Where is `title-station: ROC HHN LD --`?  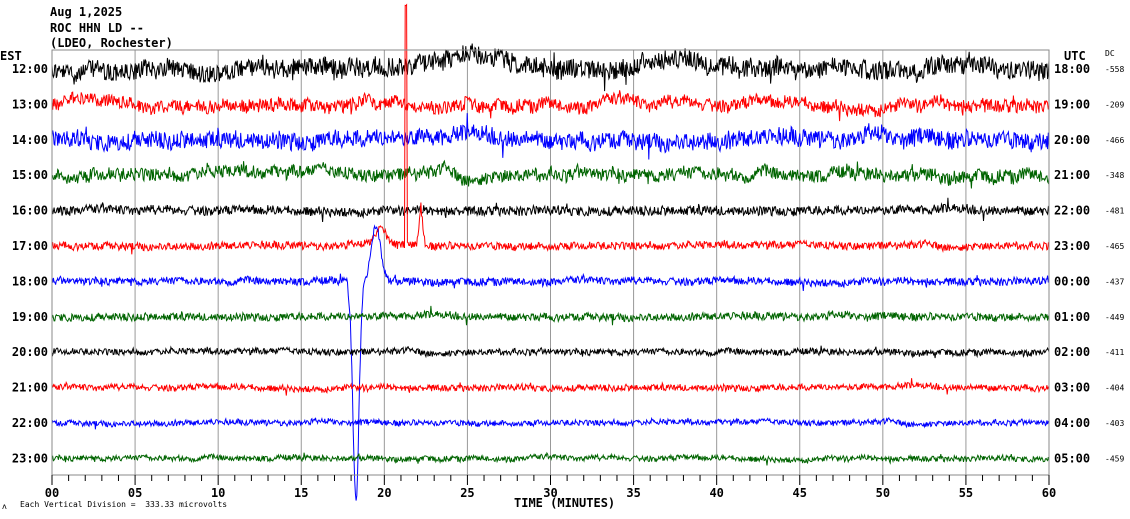 title-station: ROC HHN LD -- is located at coordinates (97, 28).